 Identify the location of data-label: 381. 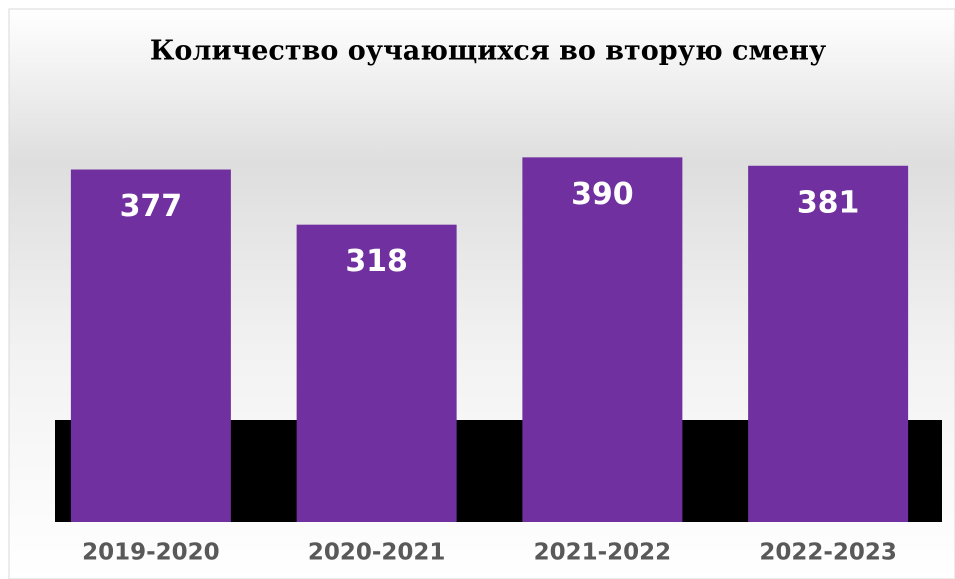
(828, 202).